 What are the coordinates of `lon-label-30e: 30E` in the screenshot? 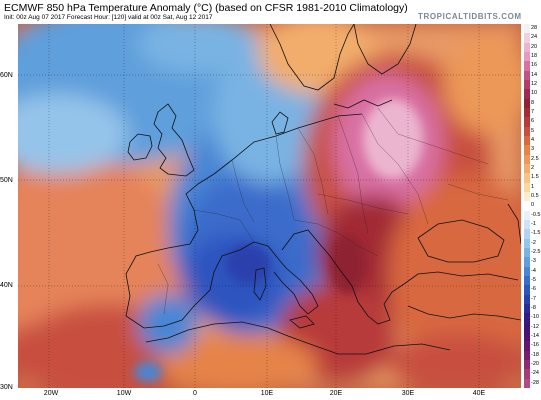 It's located at (408, 393).